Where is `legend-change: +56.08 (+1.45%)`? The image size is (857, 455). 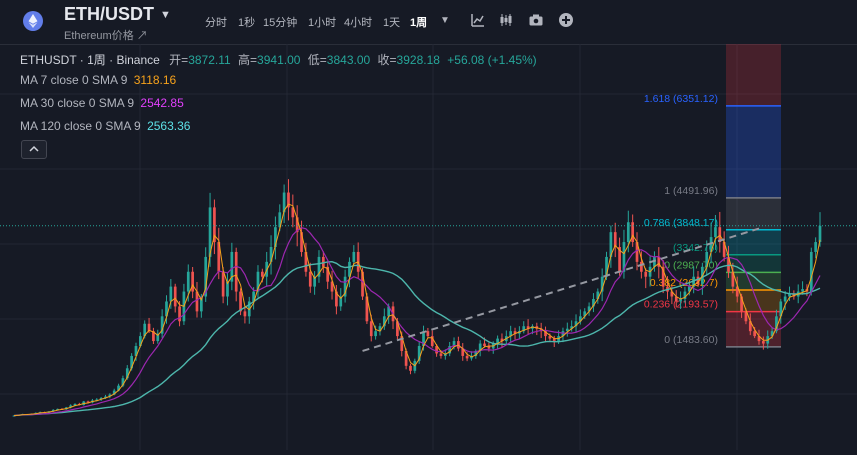
legend-change: +56.08 (+1.45%) is located at coordinates (492, 60).